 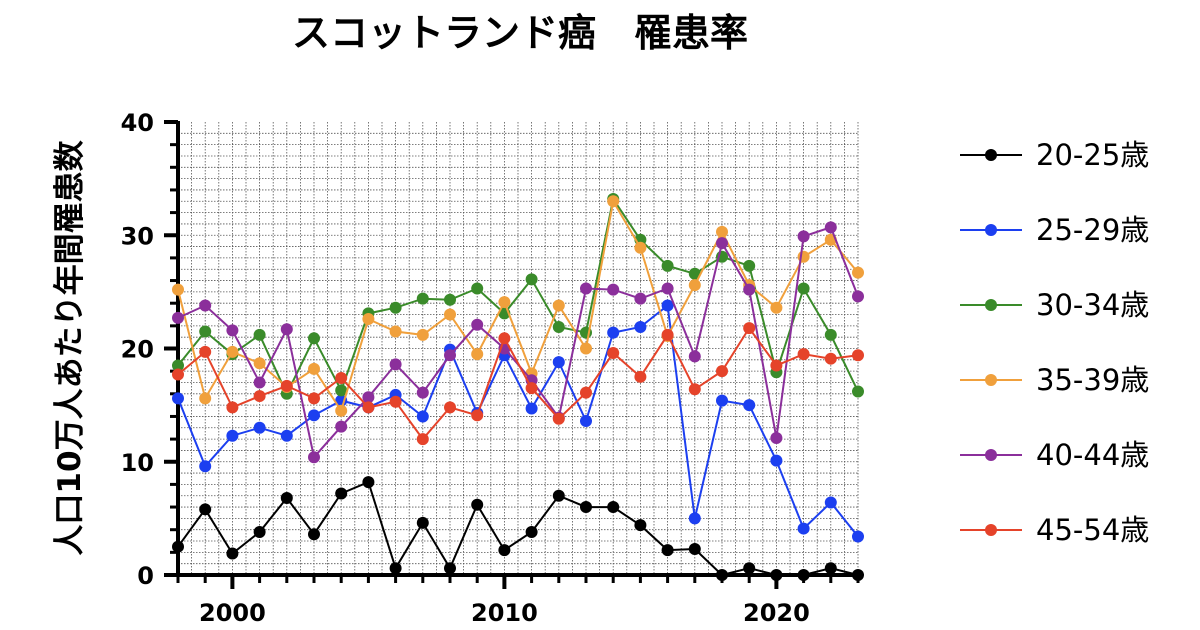 What do you see at coordinates (70, 347) in the screenshot?
I see `y-axis-label: 人口10万人あたり年間罹患数` at bounding box center [70, 347].